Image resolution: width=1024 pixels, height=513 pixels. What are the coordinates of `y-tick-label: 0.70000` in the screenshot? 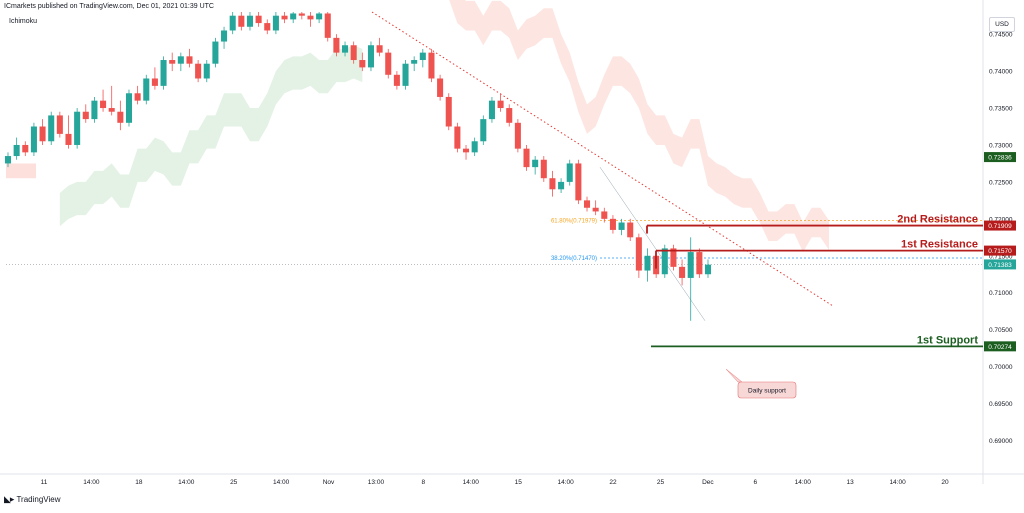 It's located at (1001, 367).